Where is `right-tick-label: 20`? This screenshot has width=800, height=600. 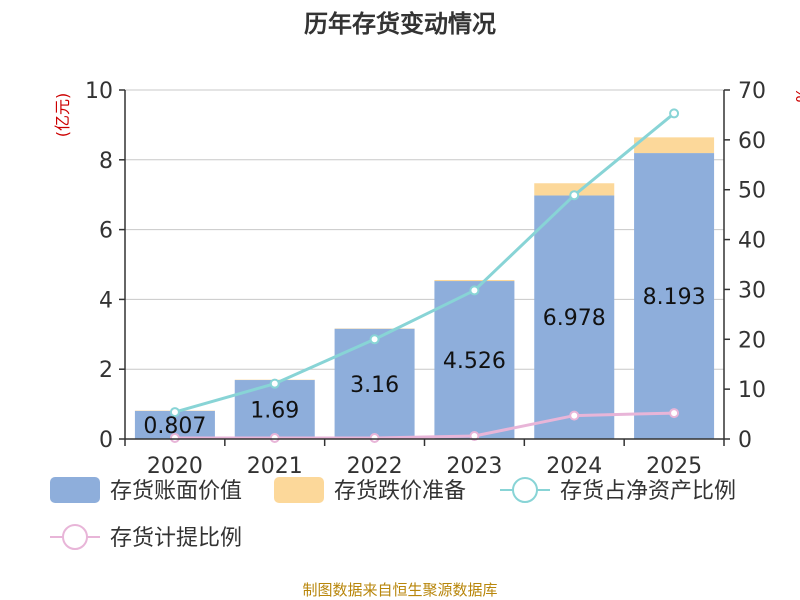 right-tick-label: 20 is located at coordinates (752, 340).